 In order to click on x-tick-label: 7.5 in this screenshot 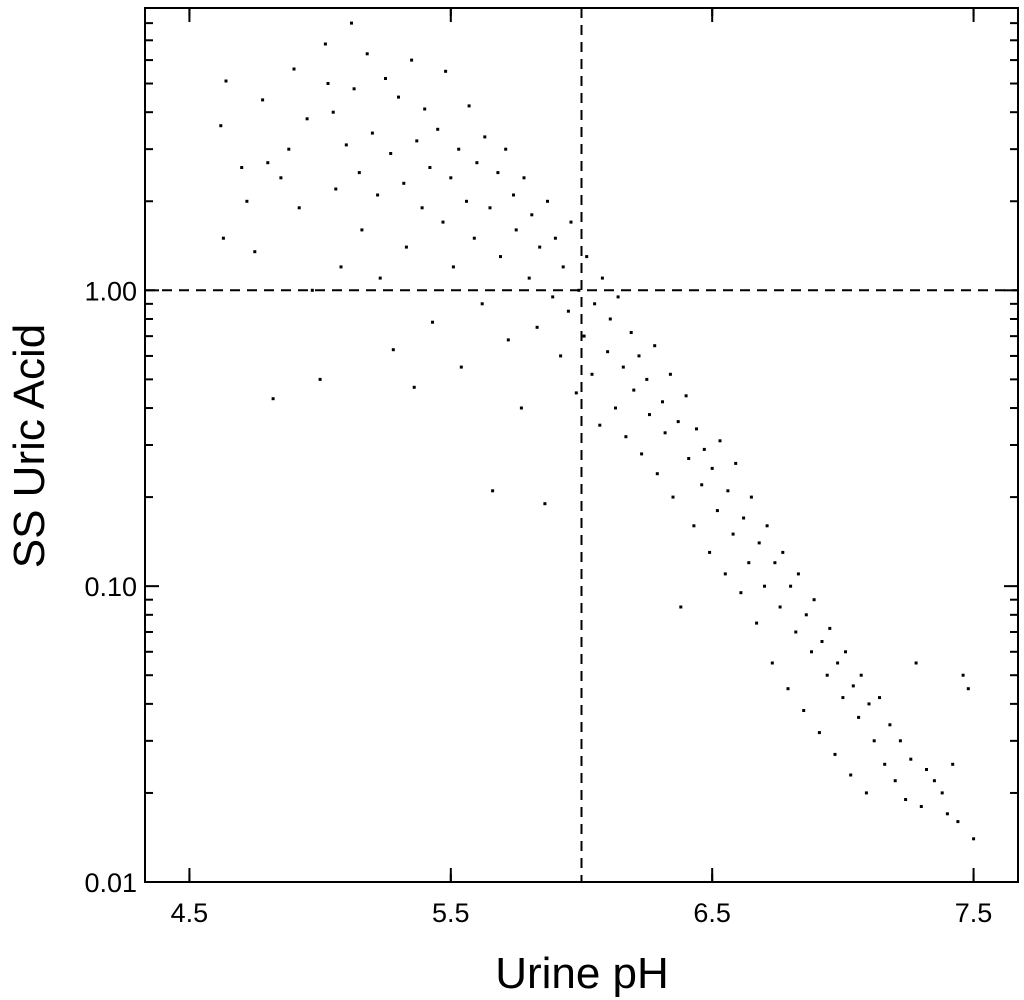, I will do `click(974, 913)`.